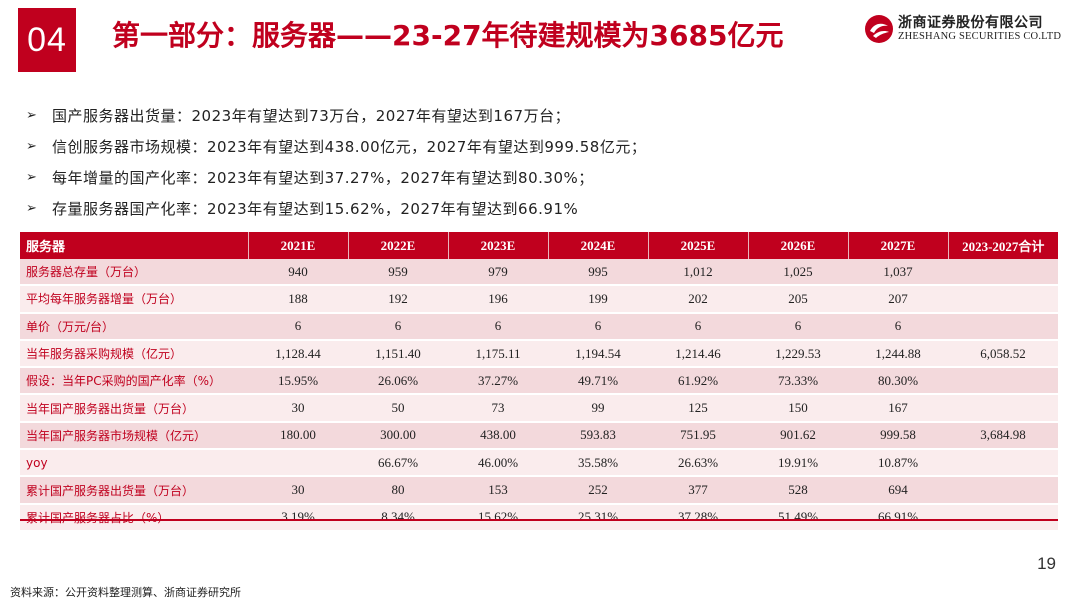  Describe the element at coordinates (898, 381) in the screenshot. I see `table-cell: 80.30%` at that location.